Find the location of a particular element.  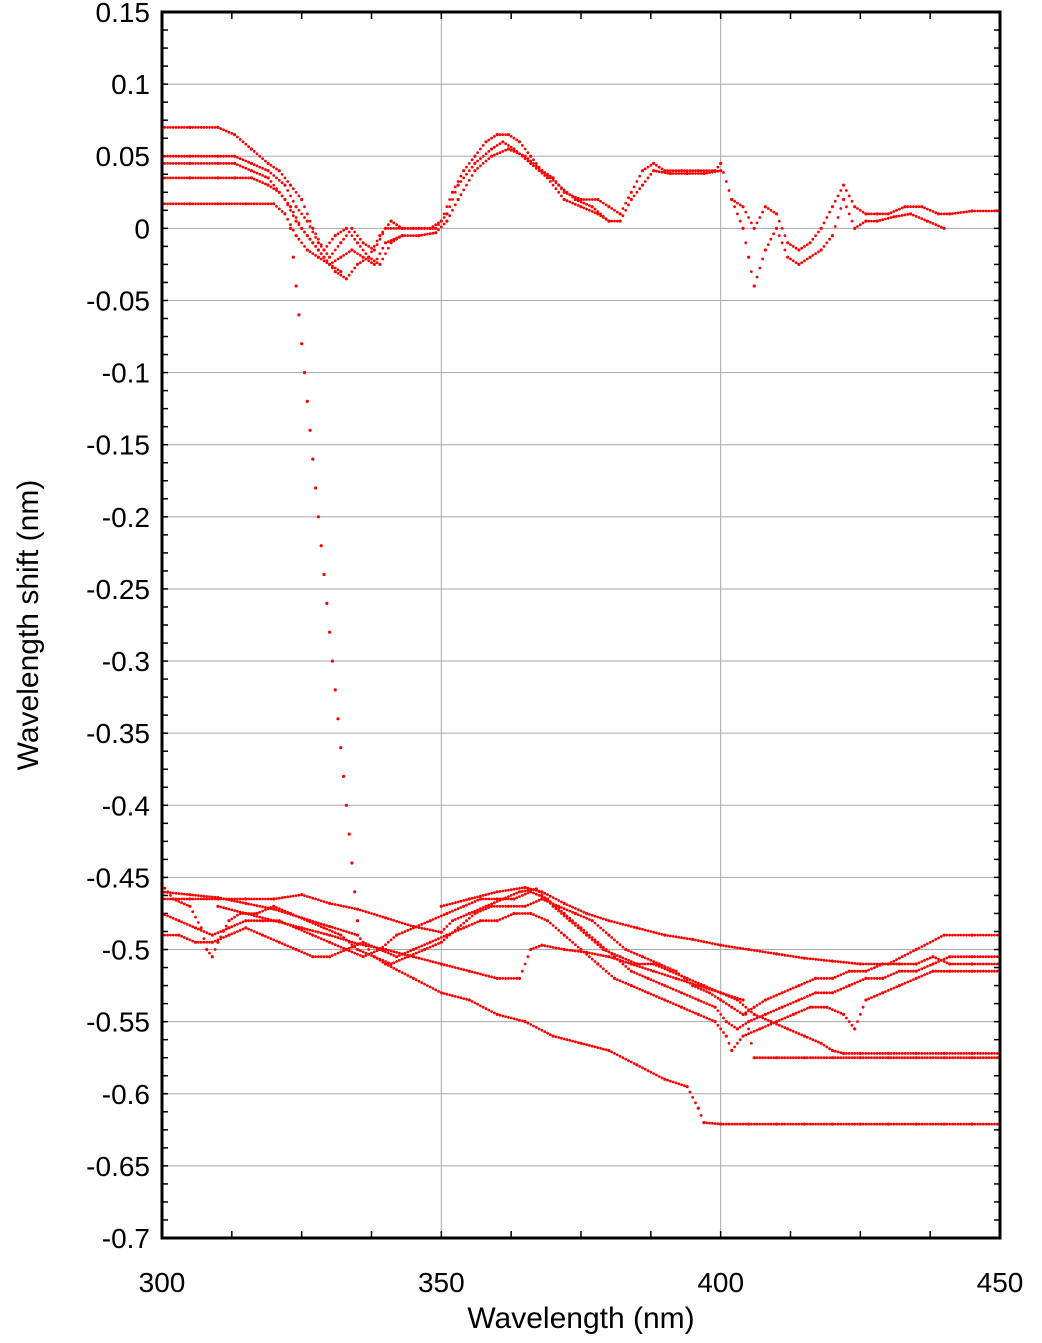

y-tick-label: -0.55 is located at coordinates (118, 1022).